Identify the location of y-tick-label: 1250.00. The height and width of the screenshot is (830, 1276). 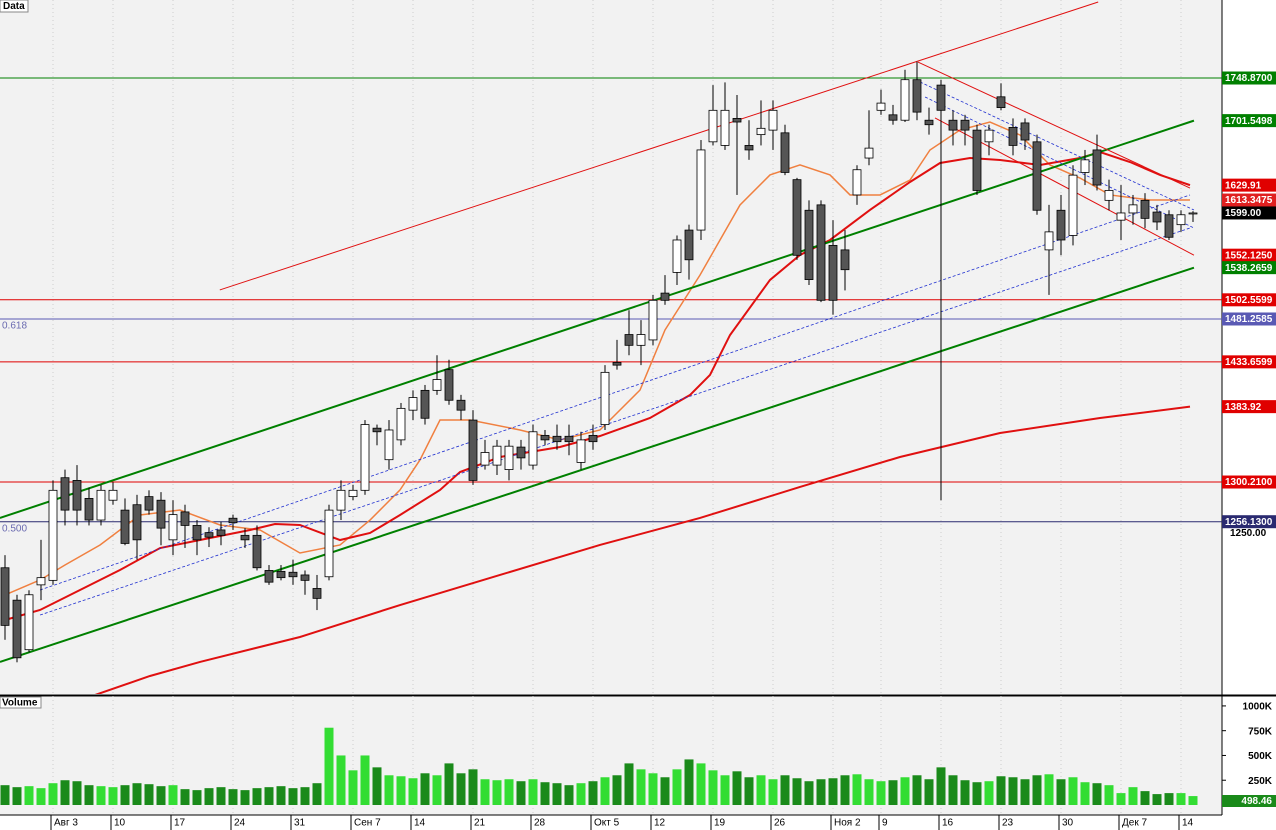
(1248, 533).